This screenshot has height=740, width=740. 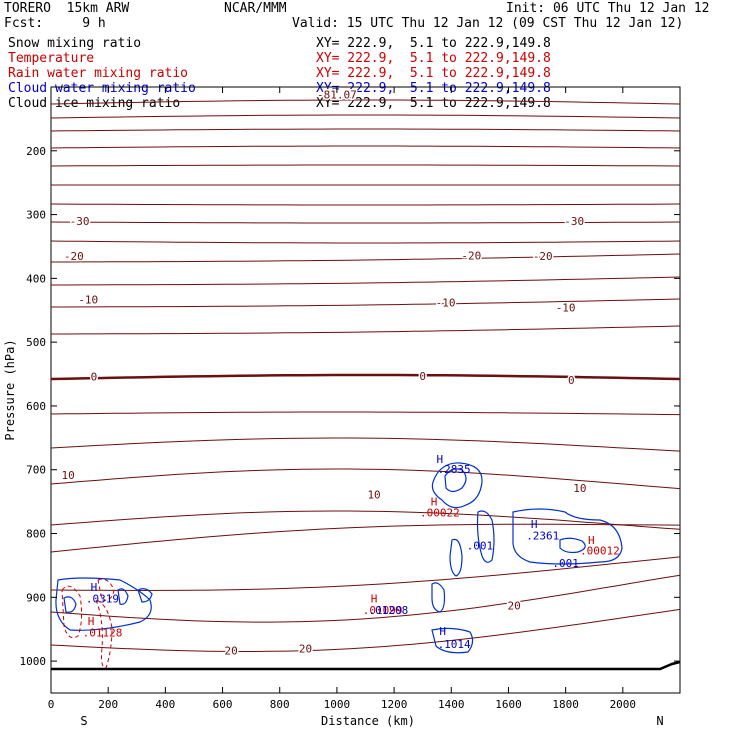 I want to click on x-axis-south: S, so click(x=83, y=721).